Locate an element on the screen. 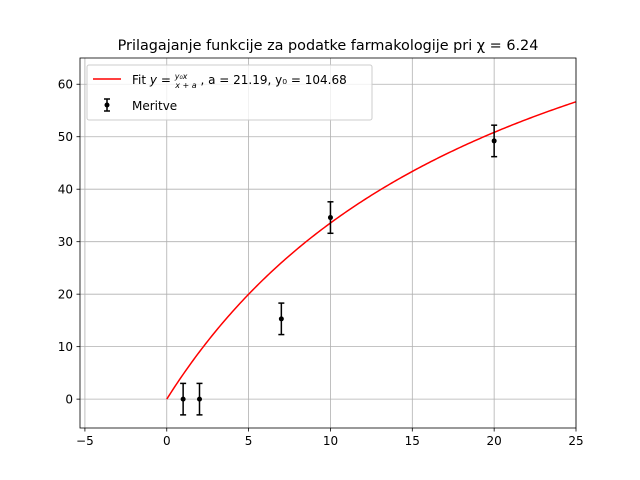  legend-fit-denominator: x + a is located at coordinates (185, 85).